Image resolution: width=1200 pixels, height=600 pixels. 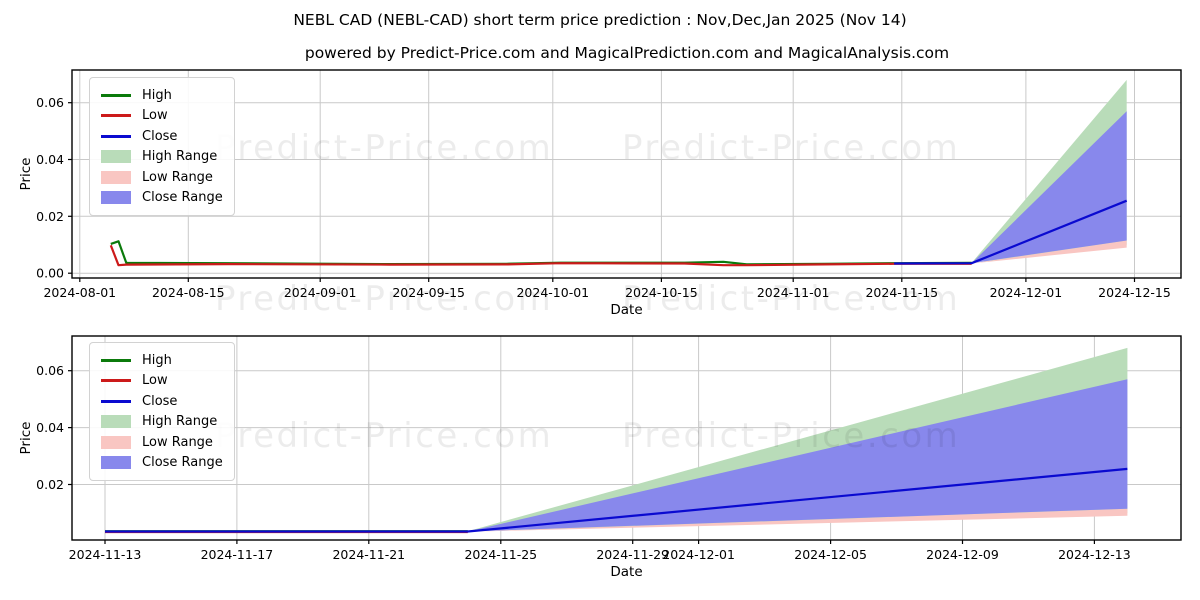 What do you see at coordinates (237, 554) in the screenshot?
I see `x-tick-label: 2024-11-17` at bounding box center [237, 554].